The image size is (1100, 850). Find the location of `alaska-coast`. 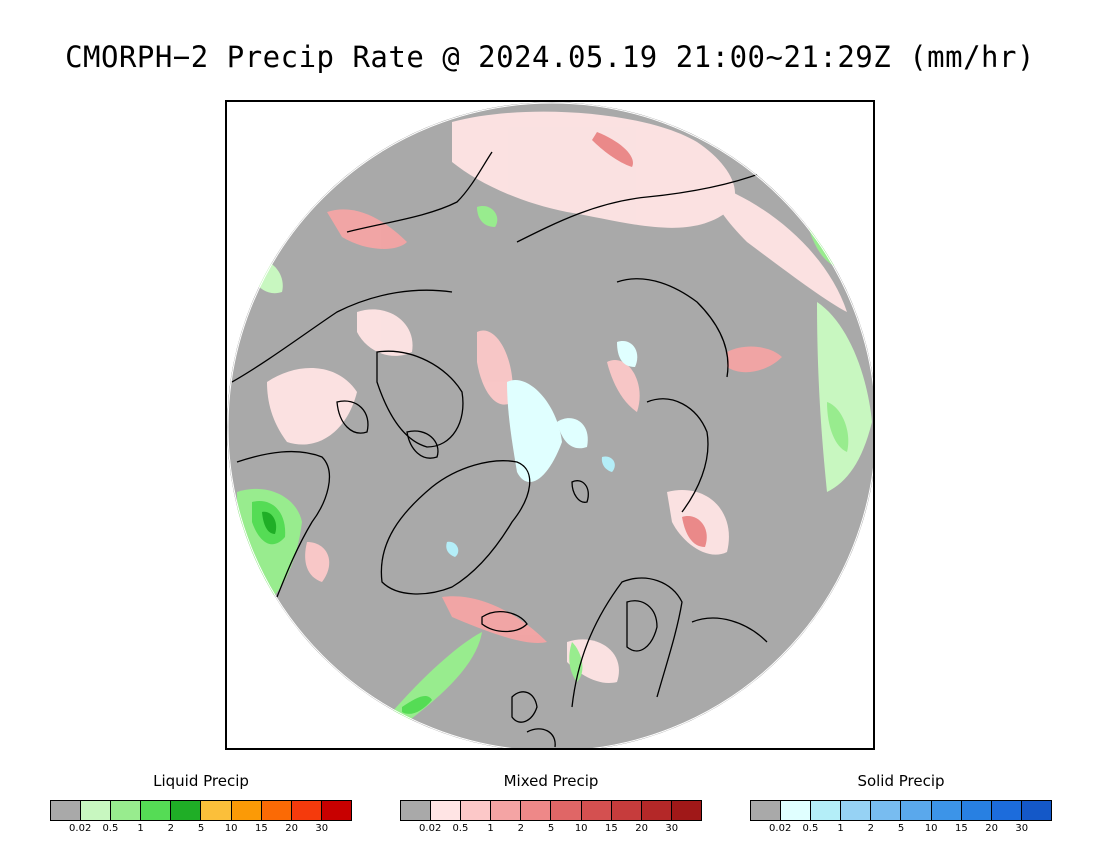

alaska-coast is located at coordinates (419, 192).